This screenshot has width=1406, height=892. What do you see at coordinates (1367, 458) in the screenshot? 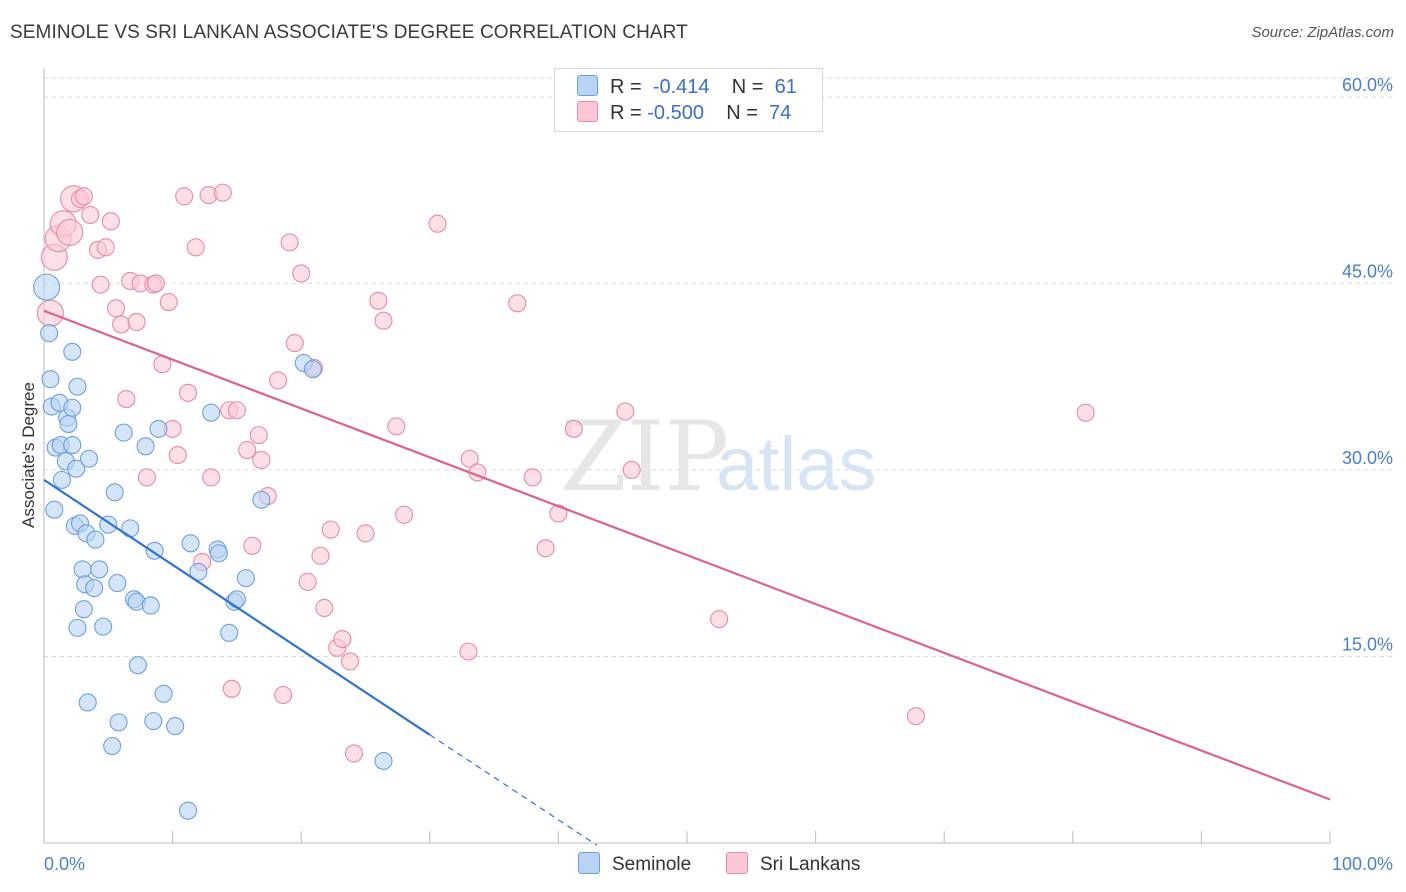
I see `y-tick-label: 30.0%` at bounding box center [1367, 458].